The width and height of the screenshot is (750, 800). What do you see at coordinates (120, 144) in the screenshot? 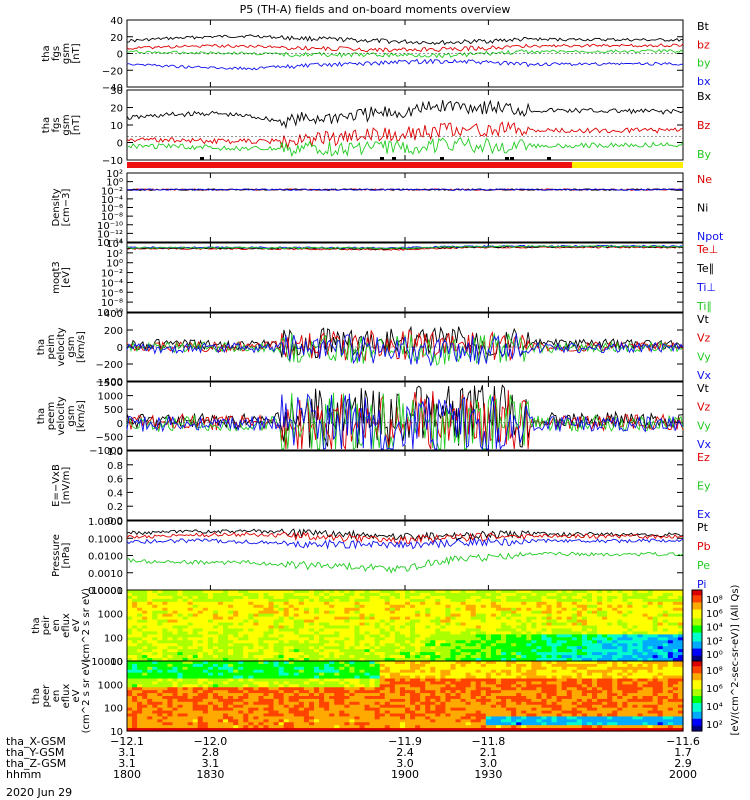
I see `y-tick-label: 0` at bounding box center [120, 144].